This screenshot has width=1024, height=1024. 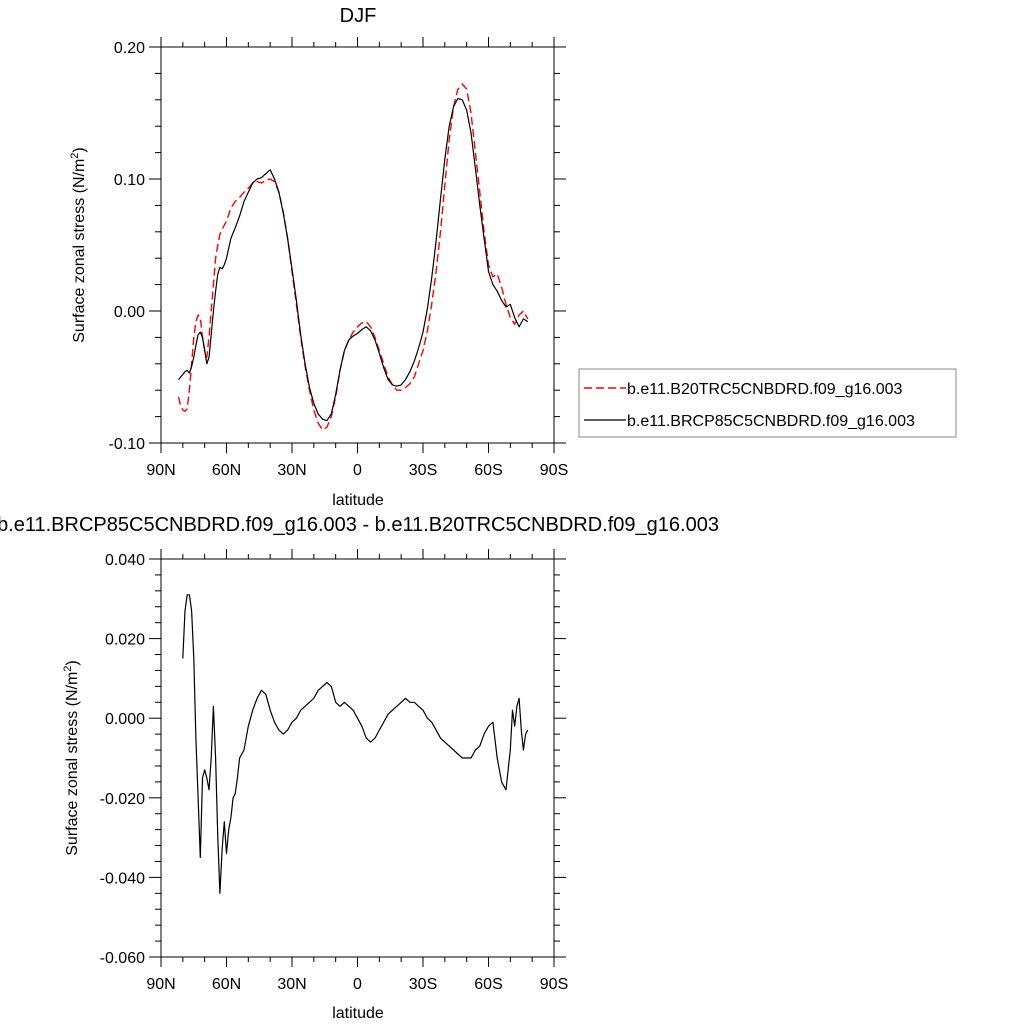 I want to click on top-y-axis-label-end: ), so click(x=79, y=149).